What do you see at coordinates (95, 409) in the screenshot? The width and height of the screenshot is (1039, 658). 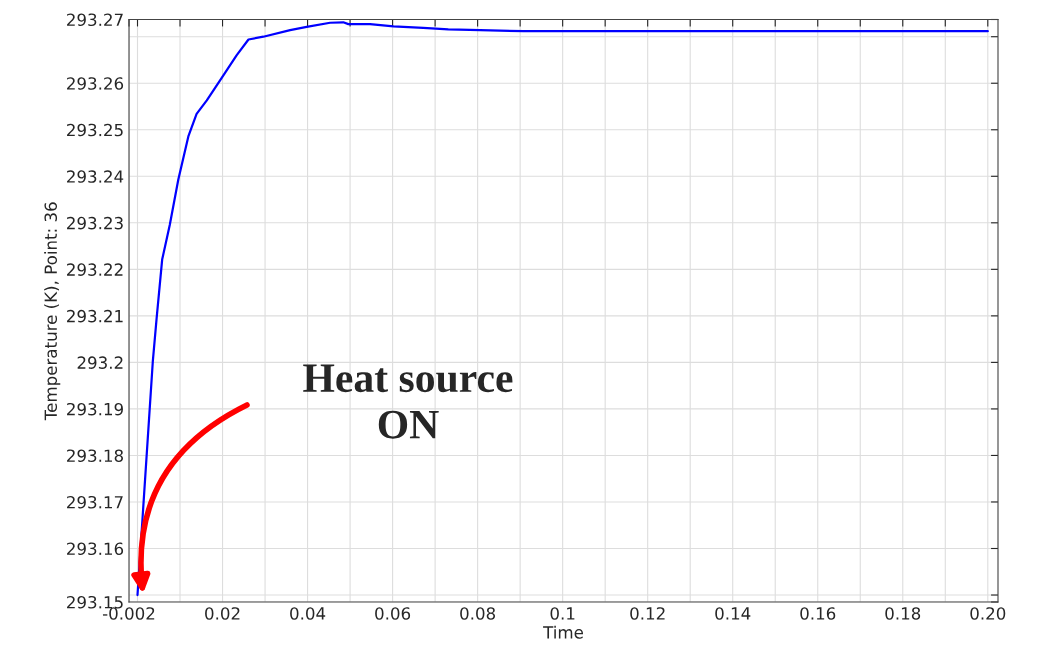 I see `y-tick-label: 293.19` at bounding box center [95, 409].